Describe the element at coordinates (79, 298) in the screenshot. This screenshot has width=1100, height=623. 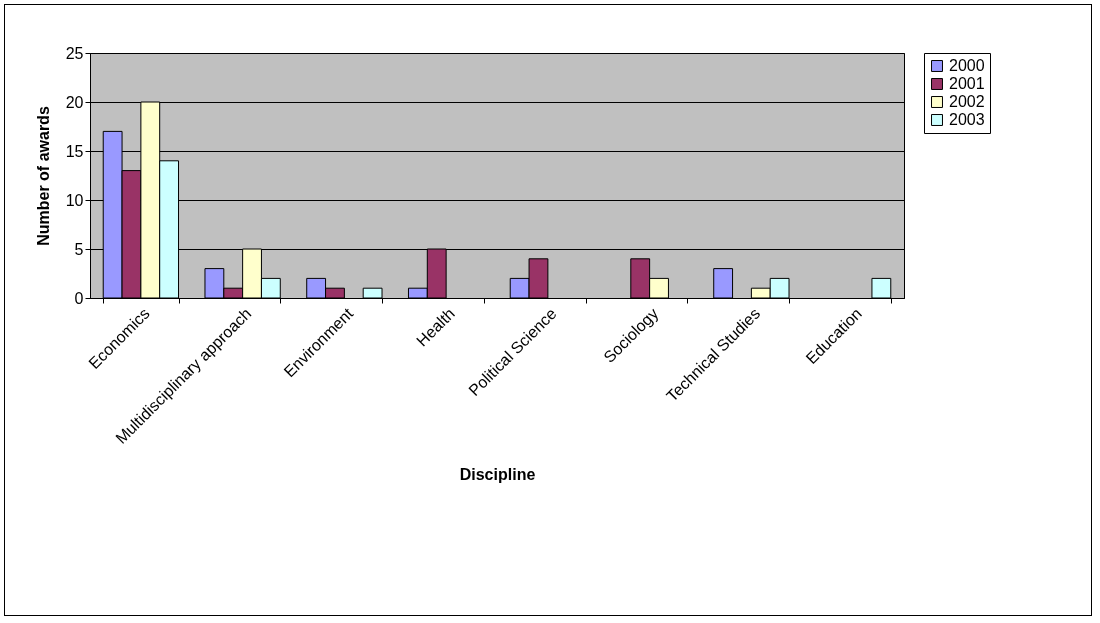
I see `y-tick-label: 0` at that location.